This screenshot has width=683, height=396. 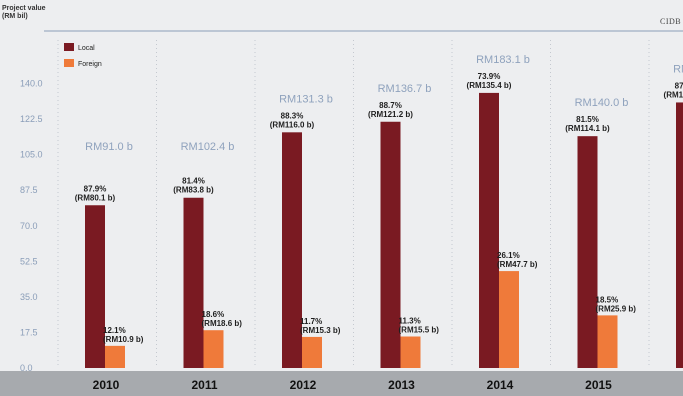 I want to click on local-pct-label: 88.7%, so click(x=390, y=105).